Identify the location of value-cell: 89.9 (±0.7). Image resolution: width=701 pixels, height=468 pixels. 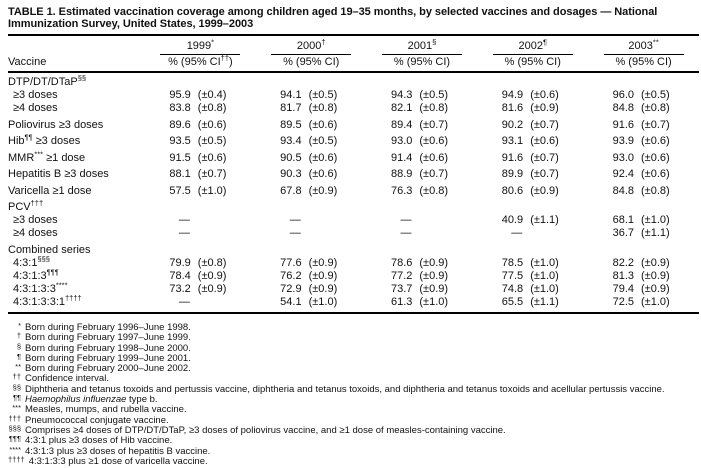
(532, 172).